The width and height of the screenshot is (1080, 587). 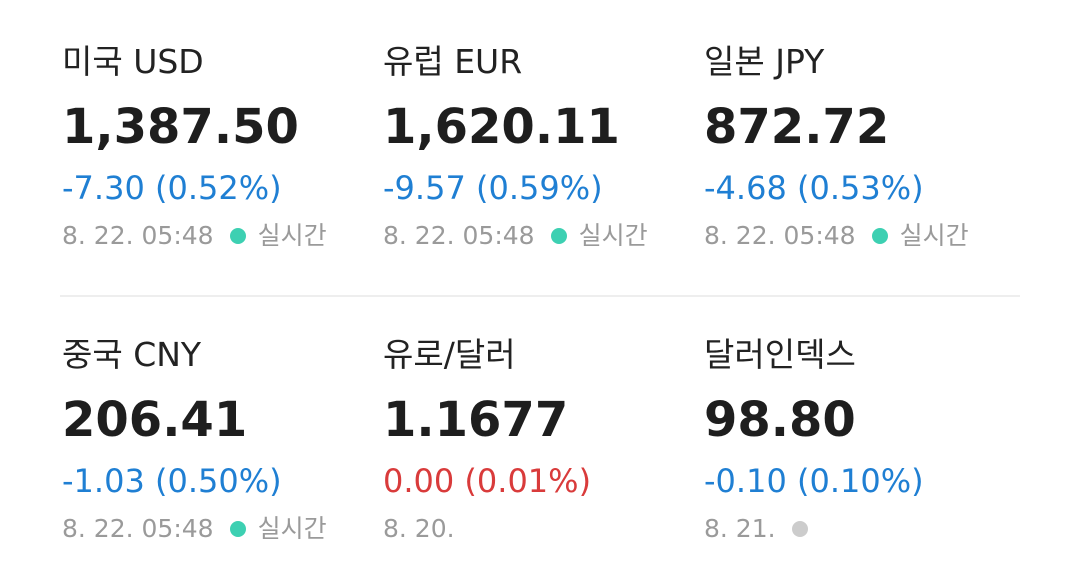 I want to click on currency-name: 유럽 EUR, so click(x=453, y=61).